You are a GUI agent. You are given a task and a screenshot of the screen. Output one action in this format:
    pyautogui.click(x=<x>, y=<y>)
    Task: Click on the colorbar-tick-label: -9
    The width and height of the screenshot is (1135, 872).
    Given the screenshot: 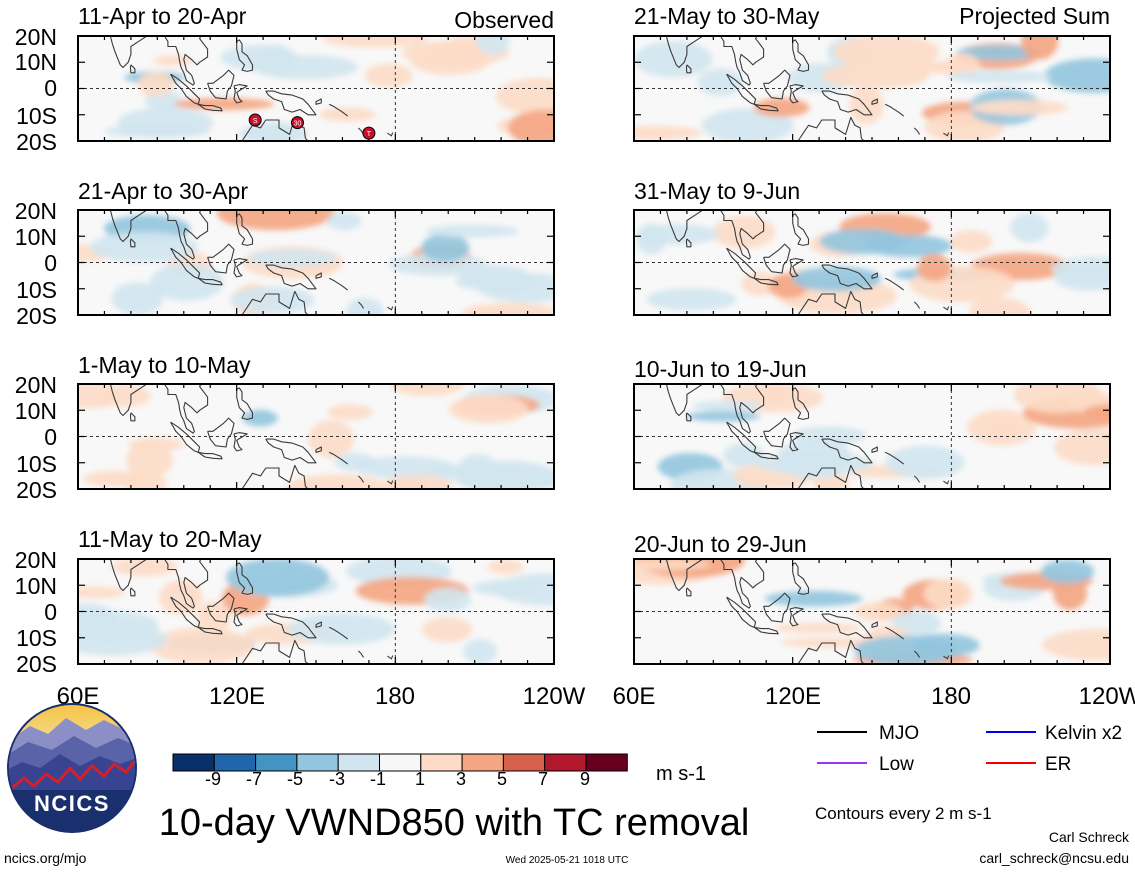 What is the action you would take?
    pyautogui.click(x=213, y=779)
    